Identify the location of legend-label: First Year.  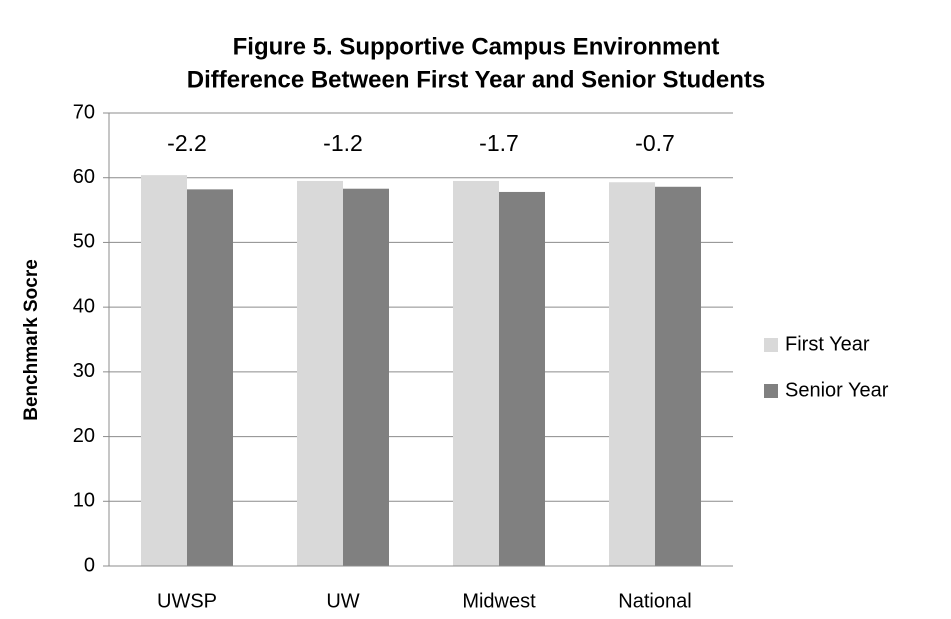
(827, 344).